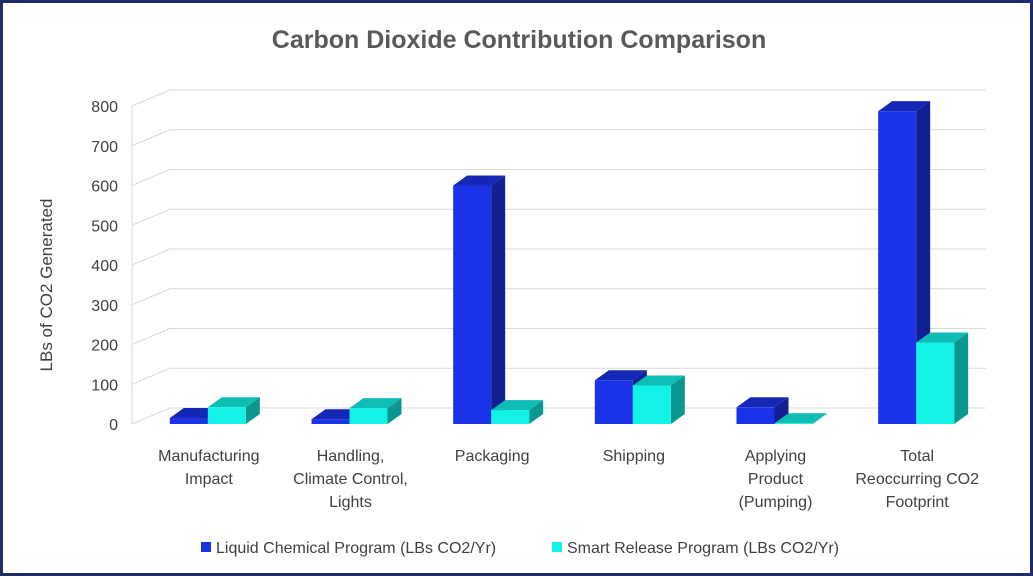 This screenshot has width=1033, height=579. What do you see at coordinates (104, 346) in the screenshot?
I see `y-tick-label: 200` at bounding box center [104, 346].